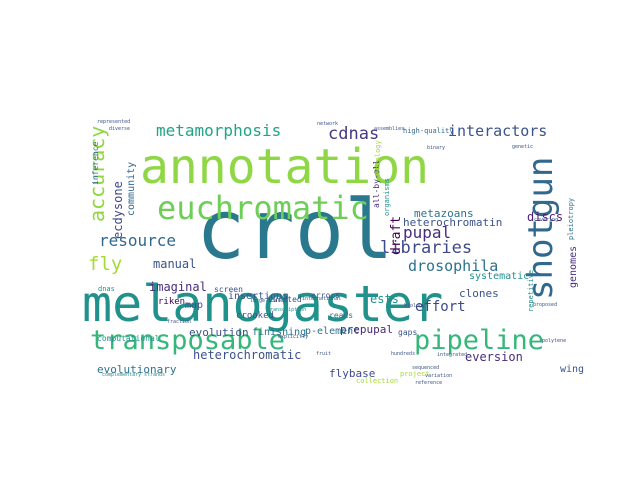  Describe the element at coordinates (414, 306) in the screenshot. I see `cloud-word-biology: biology` at that location.